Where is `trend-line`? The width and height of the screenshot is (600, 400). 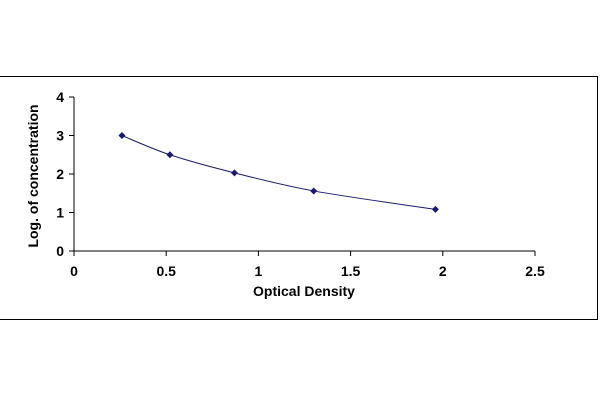
trend-line is located at coordinates (278, 172).